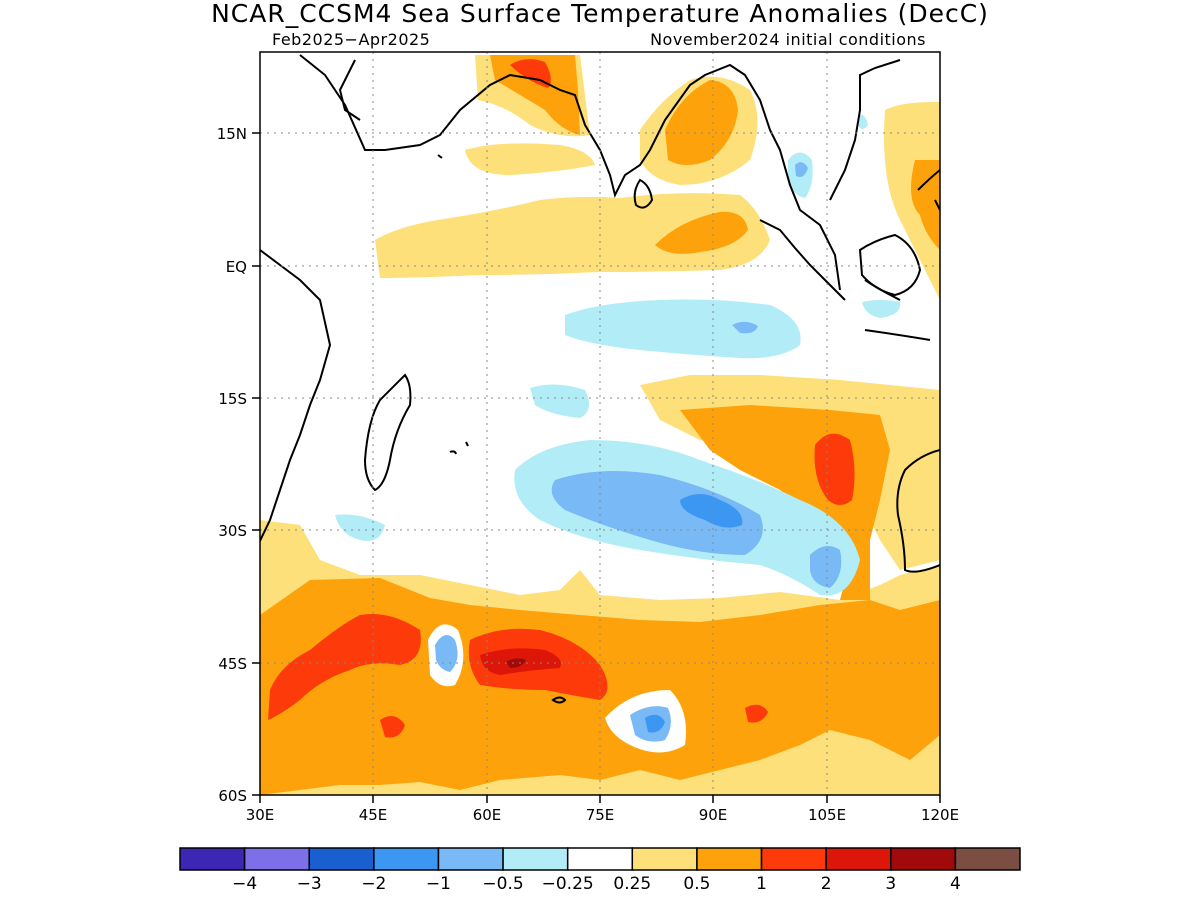  What do you see at coordinates (890, 265) in the screenshot?
I see `coast-borneo` at bounding box center [890, 265].